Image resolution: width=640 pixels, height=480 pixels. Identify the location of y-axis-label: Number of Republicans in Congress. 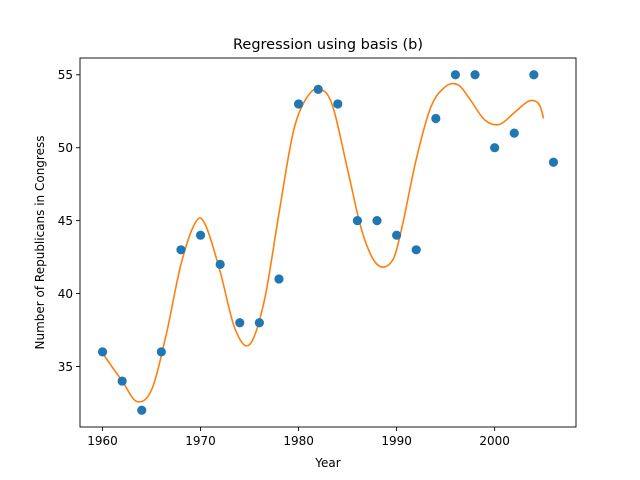
(40, 243).